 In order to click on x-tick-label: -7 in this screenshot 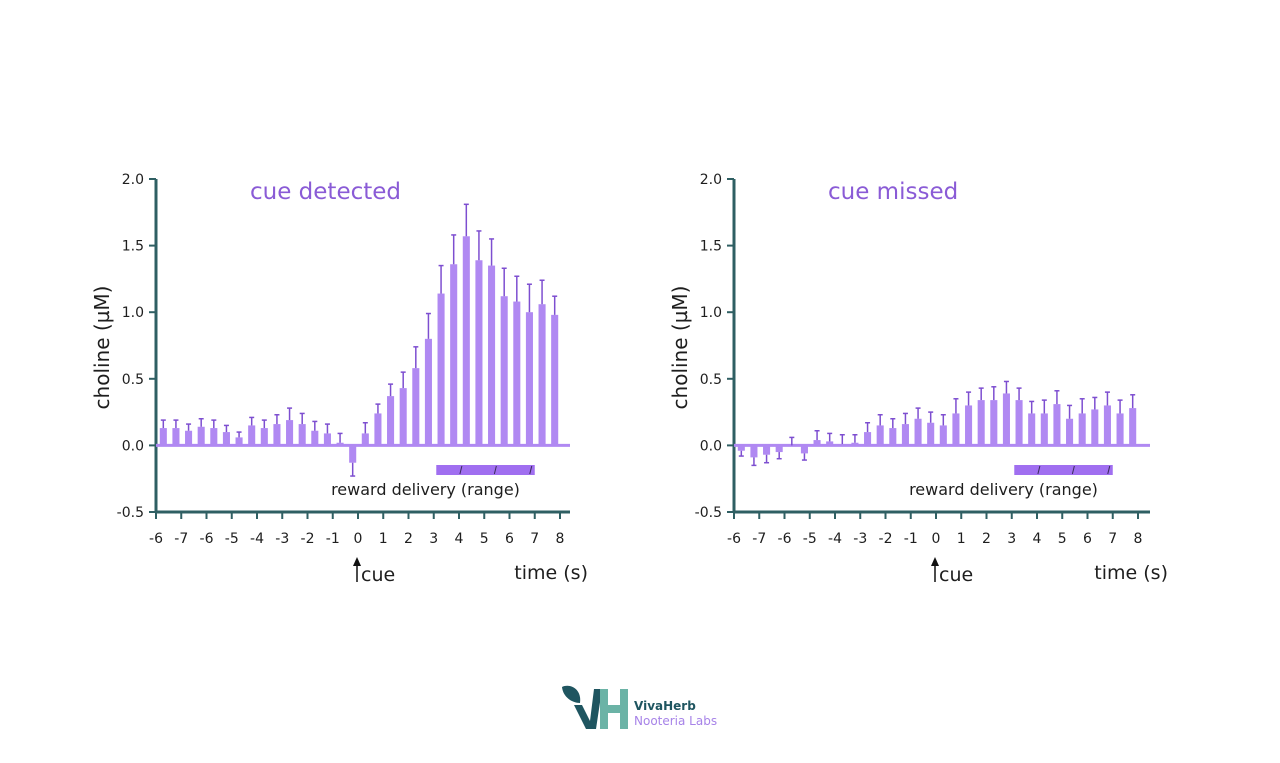, I will do `click(181, 539)`.